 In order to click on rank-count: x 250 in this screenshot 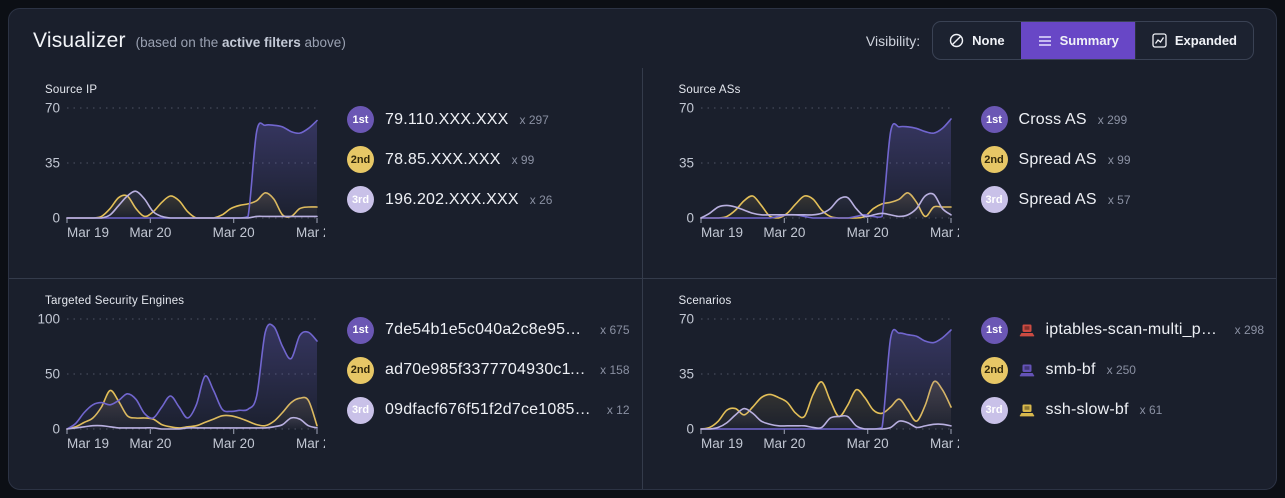, I will do `click(1121, 370)`.